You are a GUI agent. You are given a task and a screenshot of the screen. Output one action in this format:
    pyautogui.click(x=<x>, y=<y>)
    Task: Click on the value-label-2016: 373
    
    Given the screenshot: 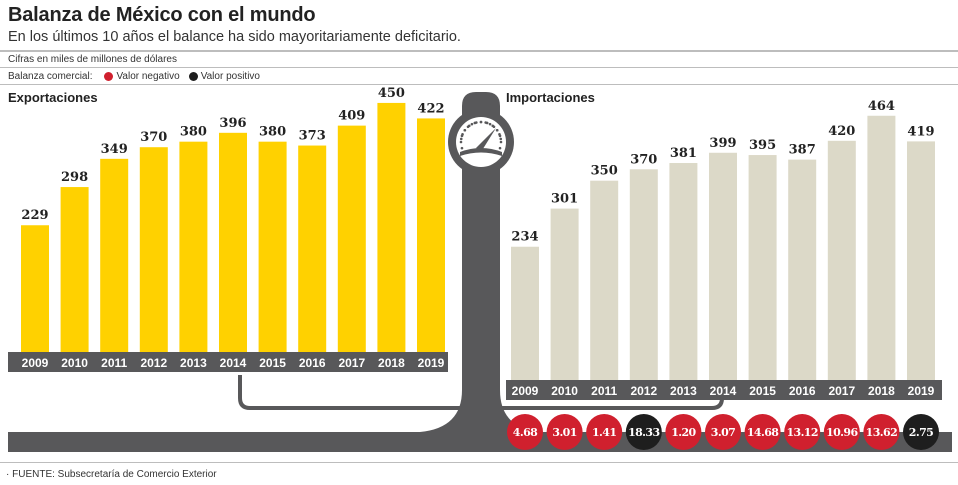 What is the action you would take?
    pyautogui.click(x=312, y=136)
    